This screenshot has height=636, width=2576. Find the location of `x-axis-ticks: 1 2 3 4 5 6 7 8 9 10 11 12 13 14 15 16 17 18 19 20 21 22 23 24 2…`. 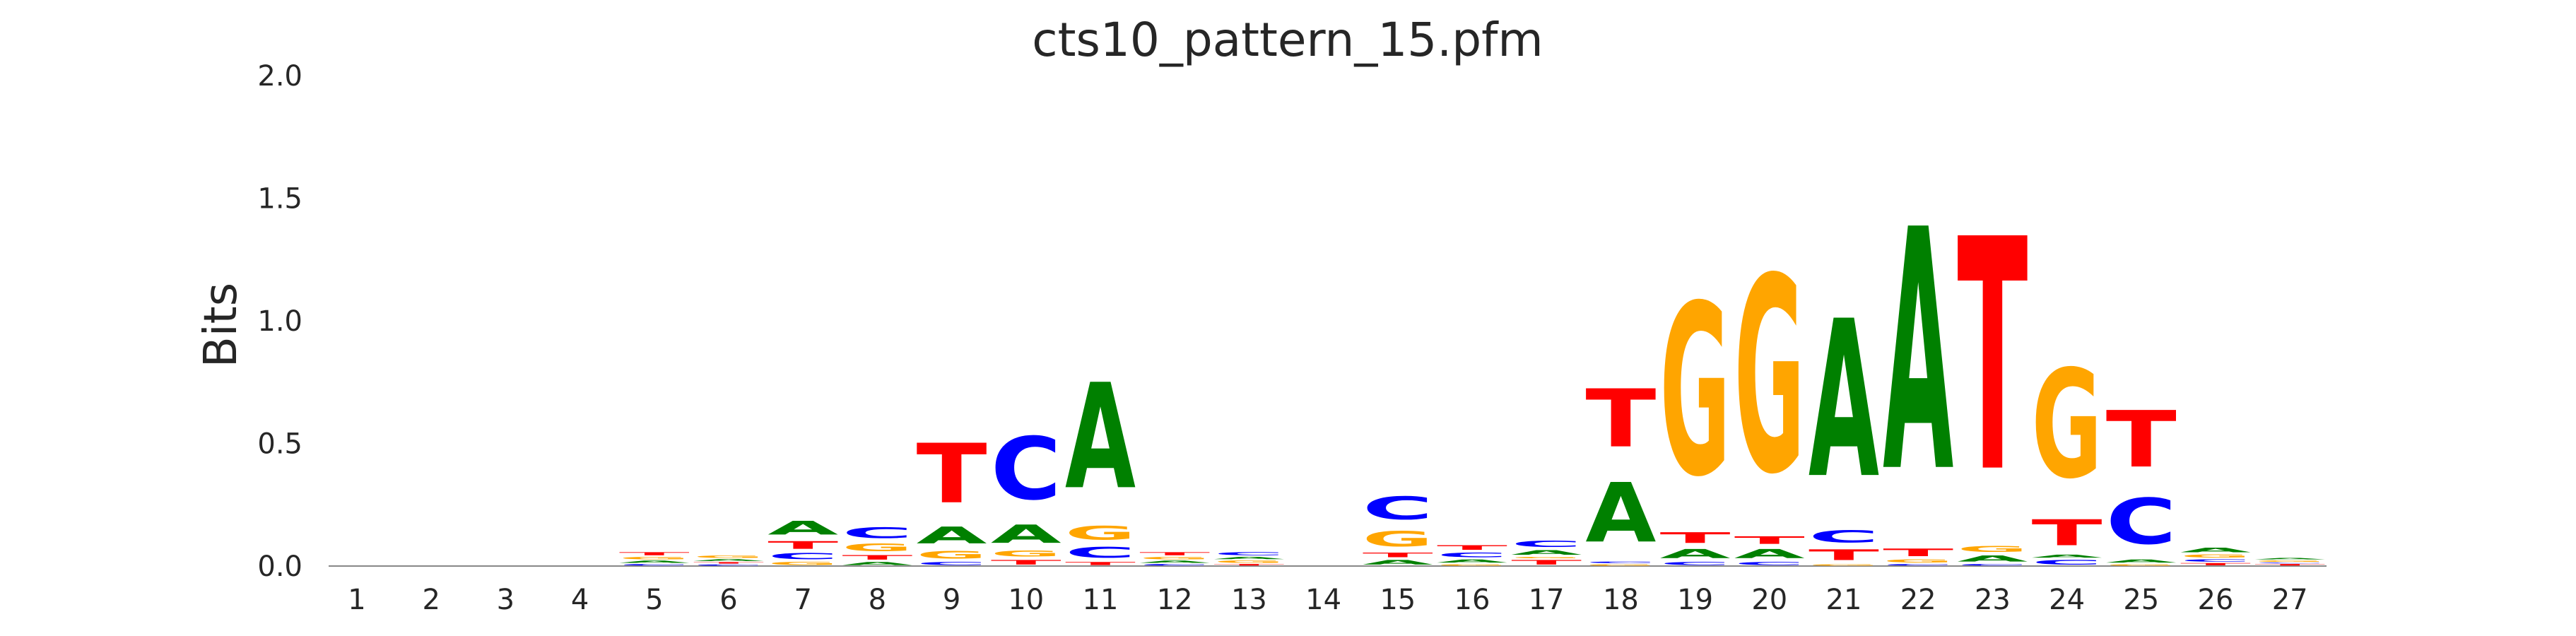

x-axis-ticks: 1 2 3 4 5 6 7 8 9 10 11 12 13 14 15 16 17 18 19 20 21 22 23 24 2… is located at coordinates (1327, 600).